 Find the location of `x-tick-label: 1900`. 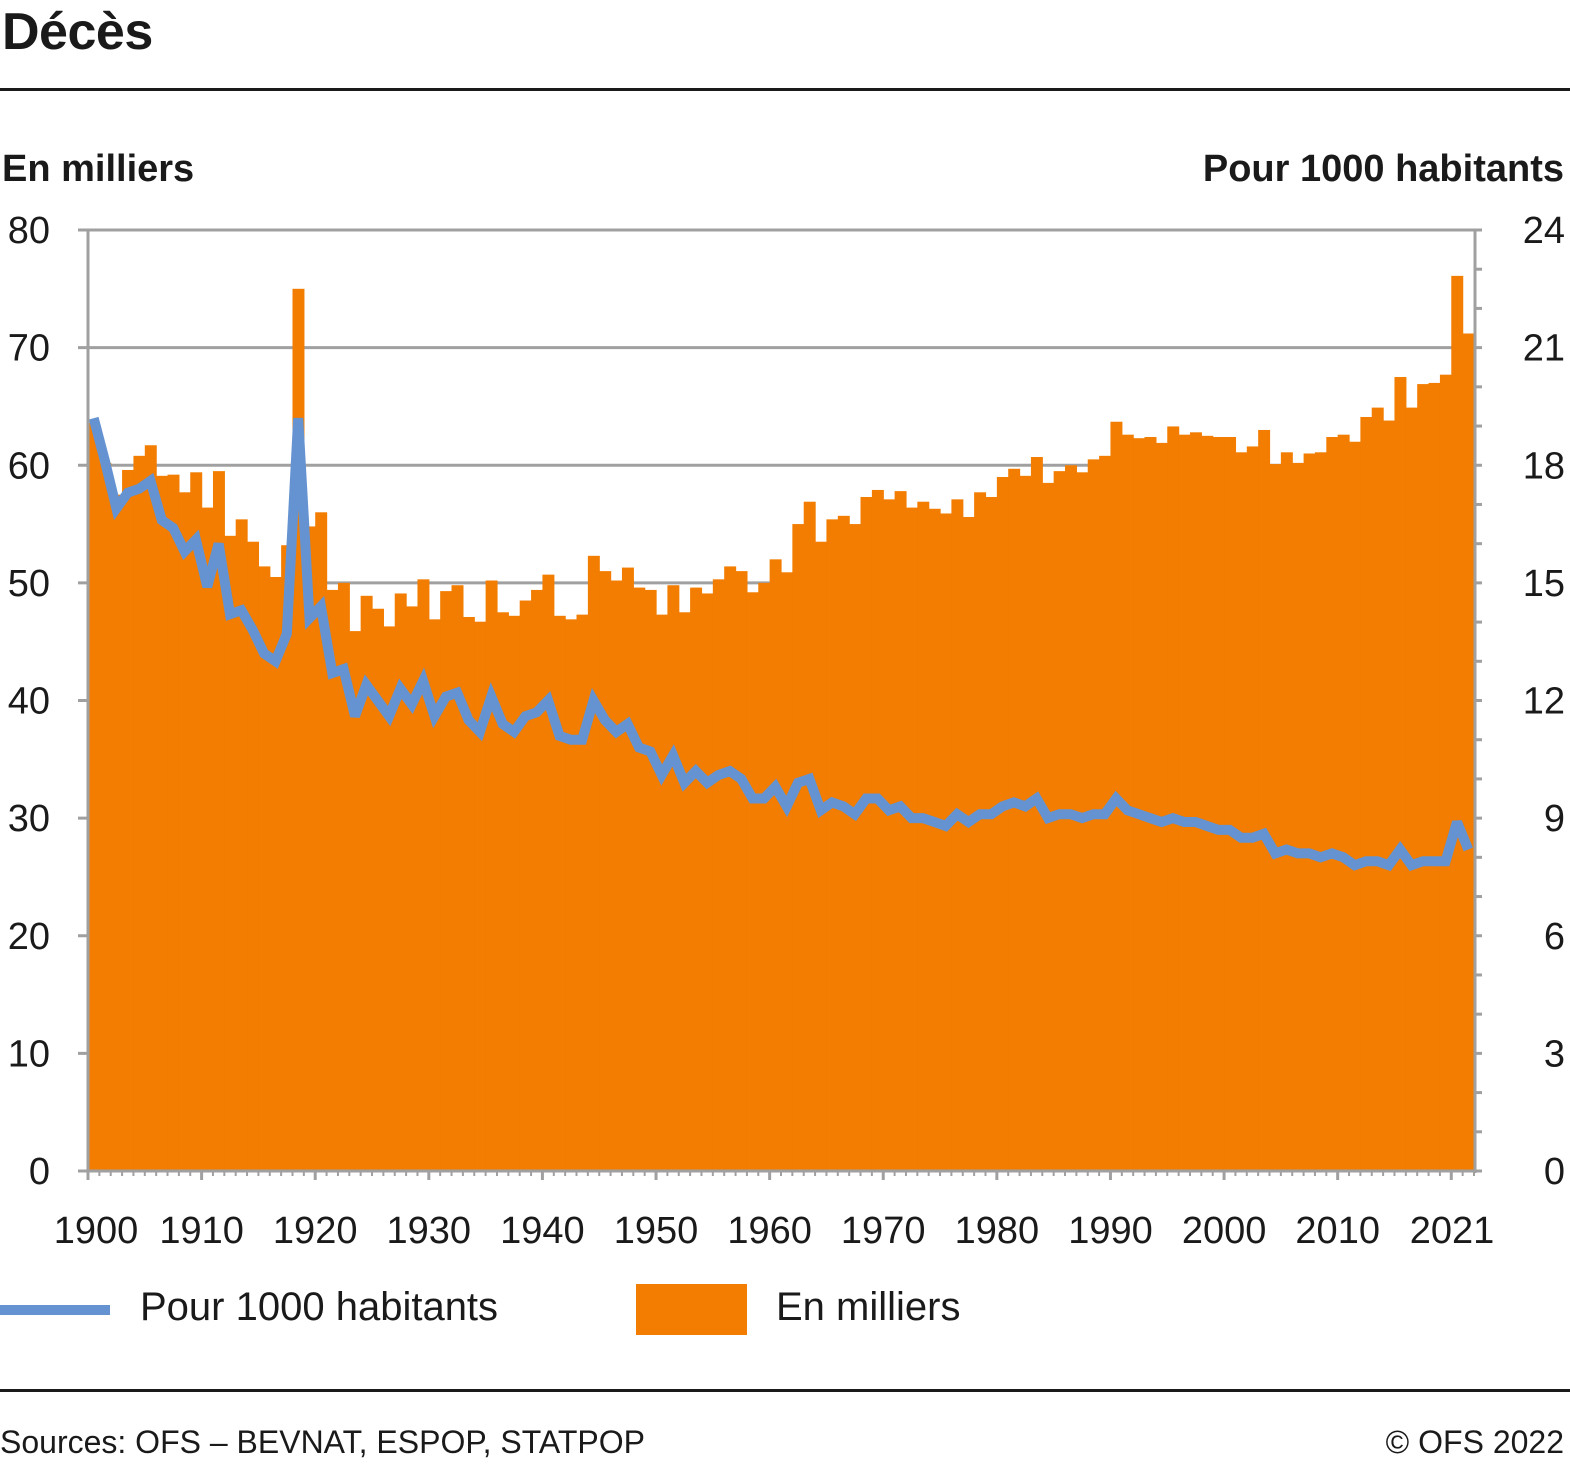

x-tick-label: 1900 is located at coordinates (96, 1231).